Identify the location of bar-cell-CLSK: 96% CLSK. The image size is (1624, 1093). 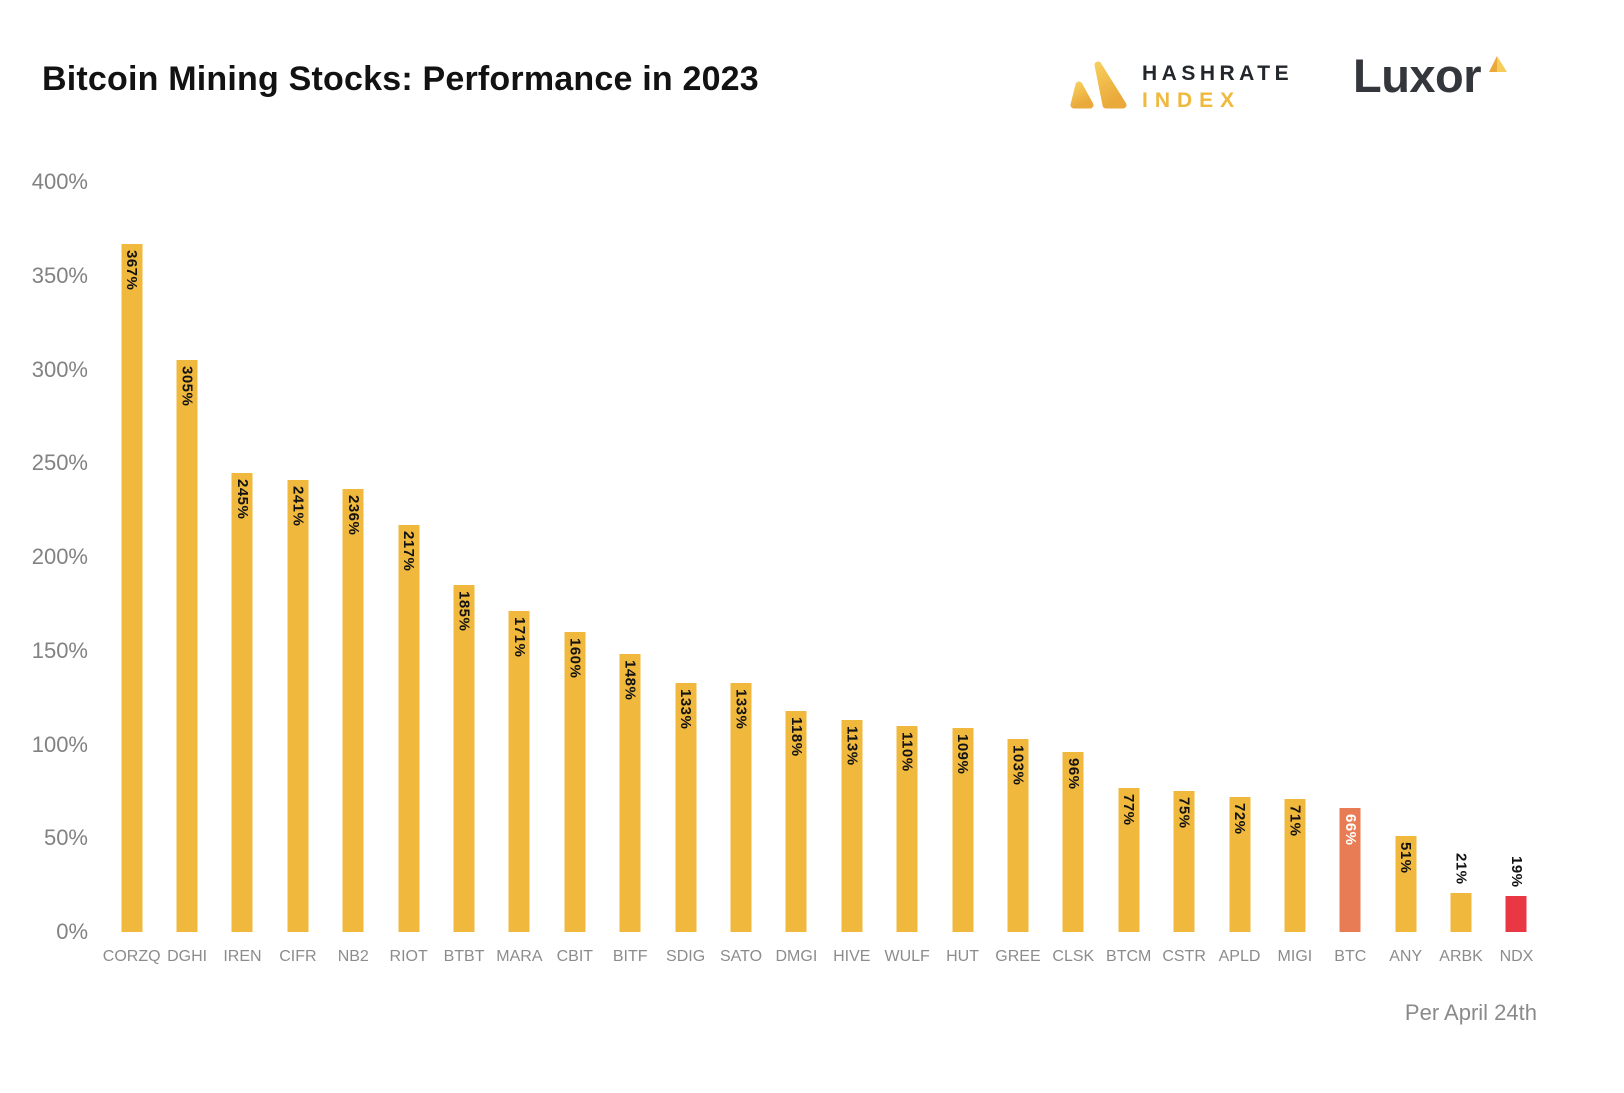
(1073, 573).